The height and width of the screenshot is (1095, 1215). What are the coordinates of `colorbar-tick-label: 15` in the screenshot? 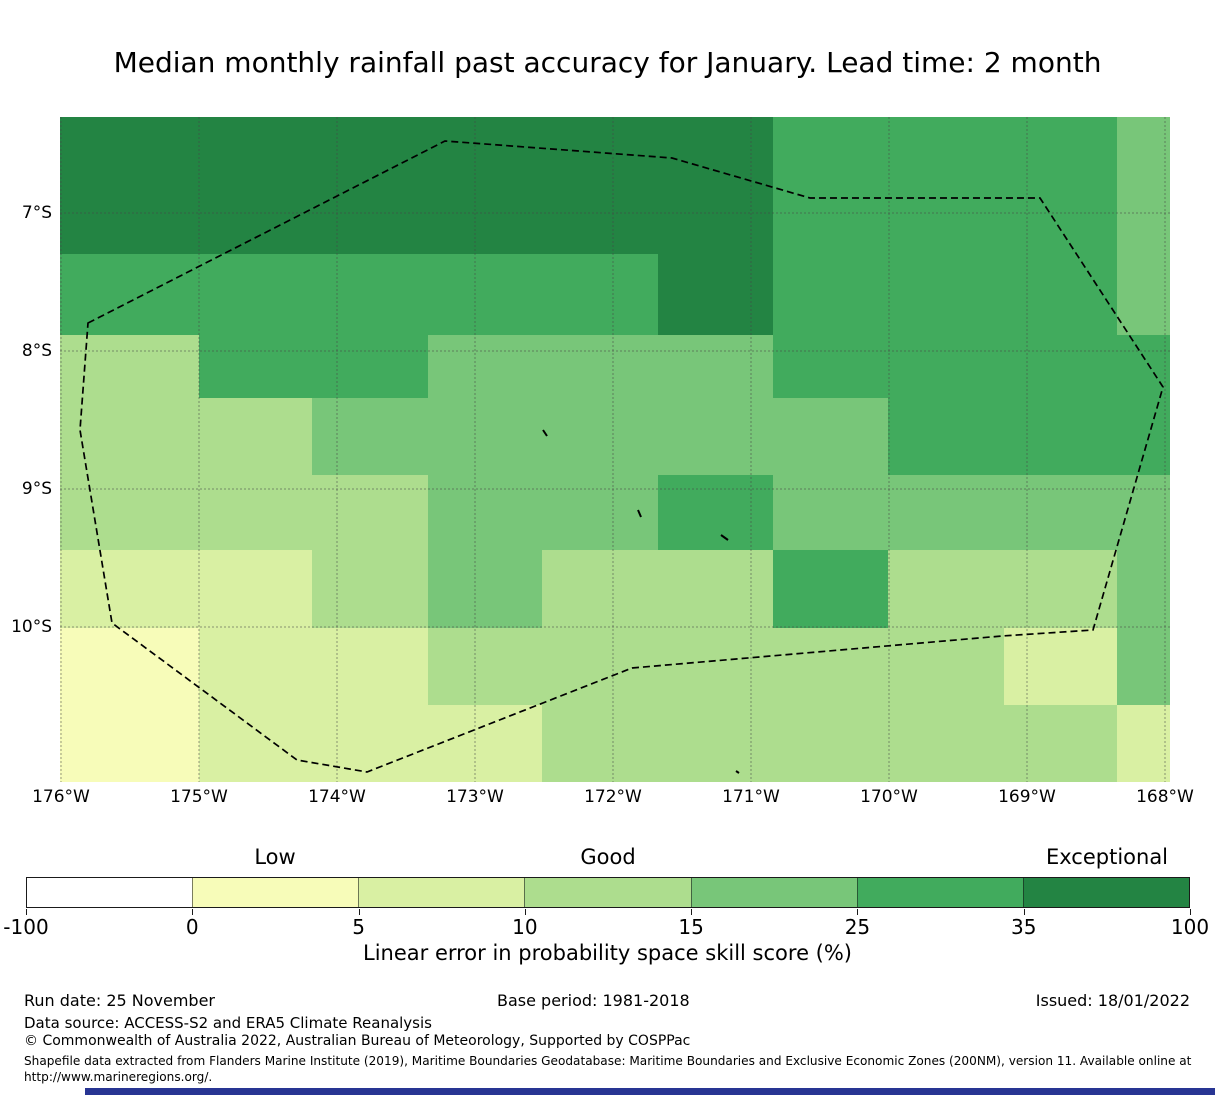 It's located at (691, 927).